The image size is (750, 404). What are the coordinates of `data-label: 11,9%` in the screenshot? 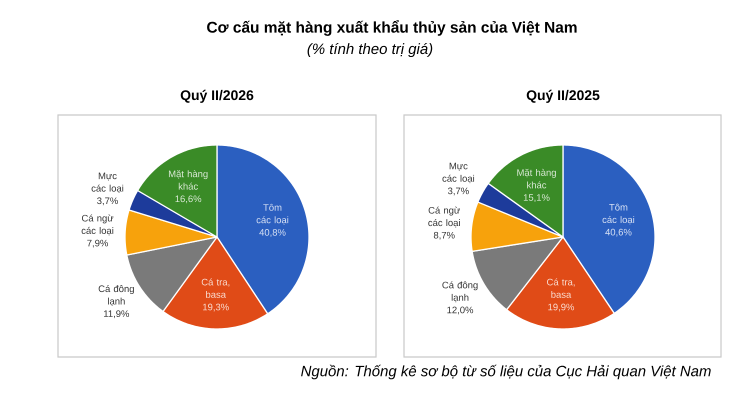 It's located at (117, 314).